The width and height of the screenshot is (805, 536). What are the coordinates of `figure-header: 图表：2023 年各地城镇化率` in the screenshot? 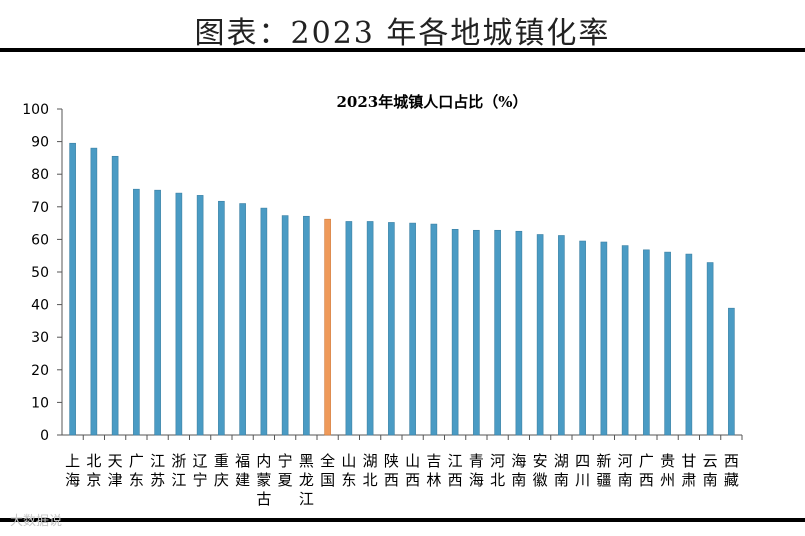 It's located at (402, 25).